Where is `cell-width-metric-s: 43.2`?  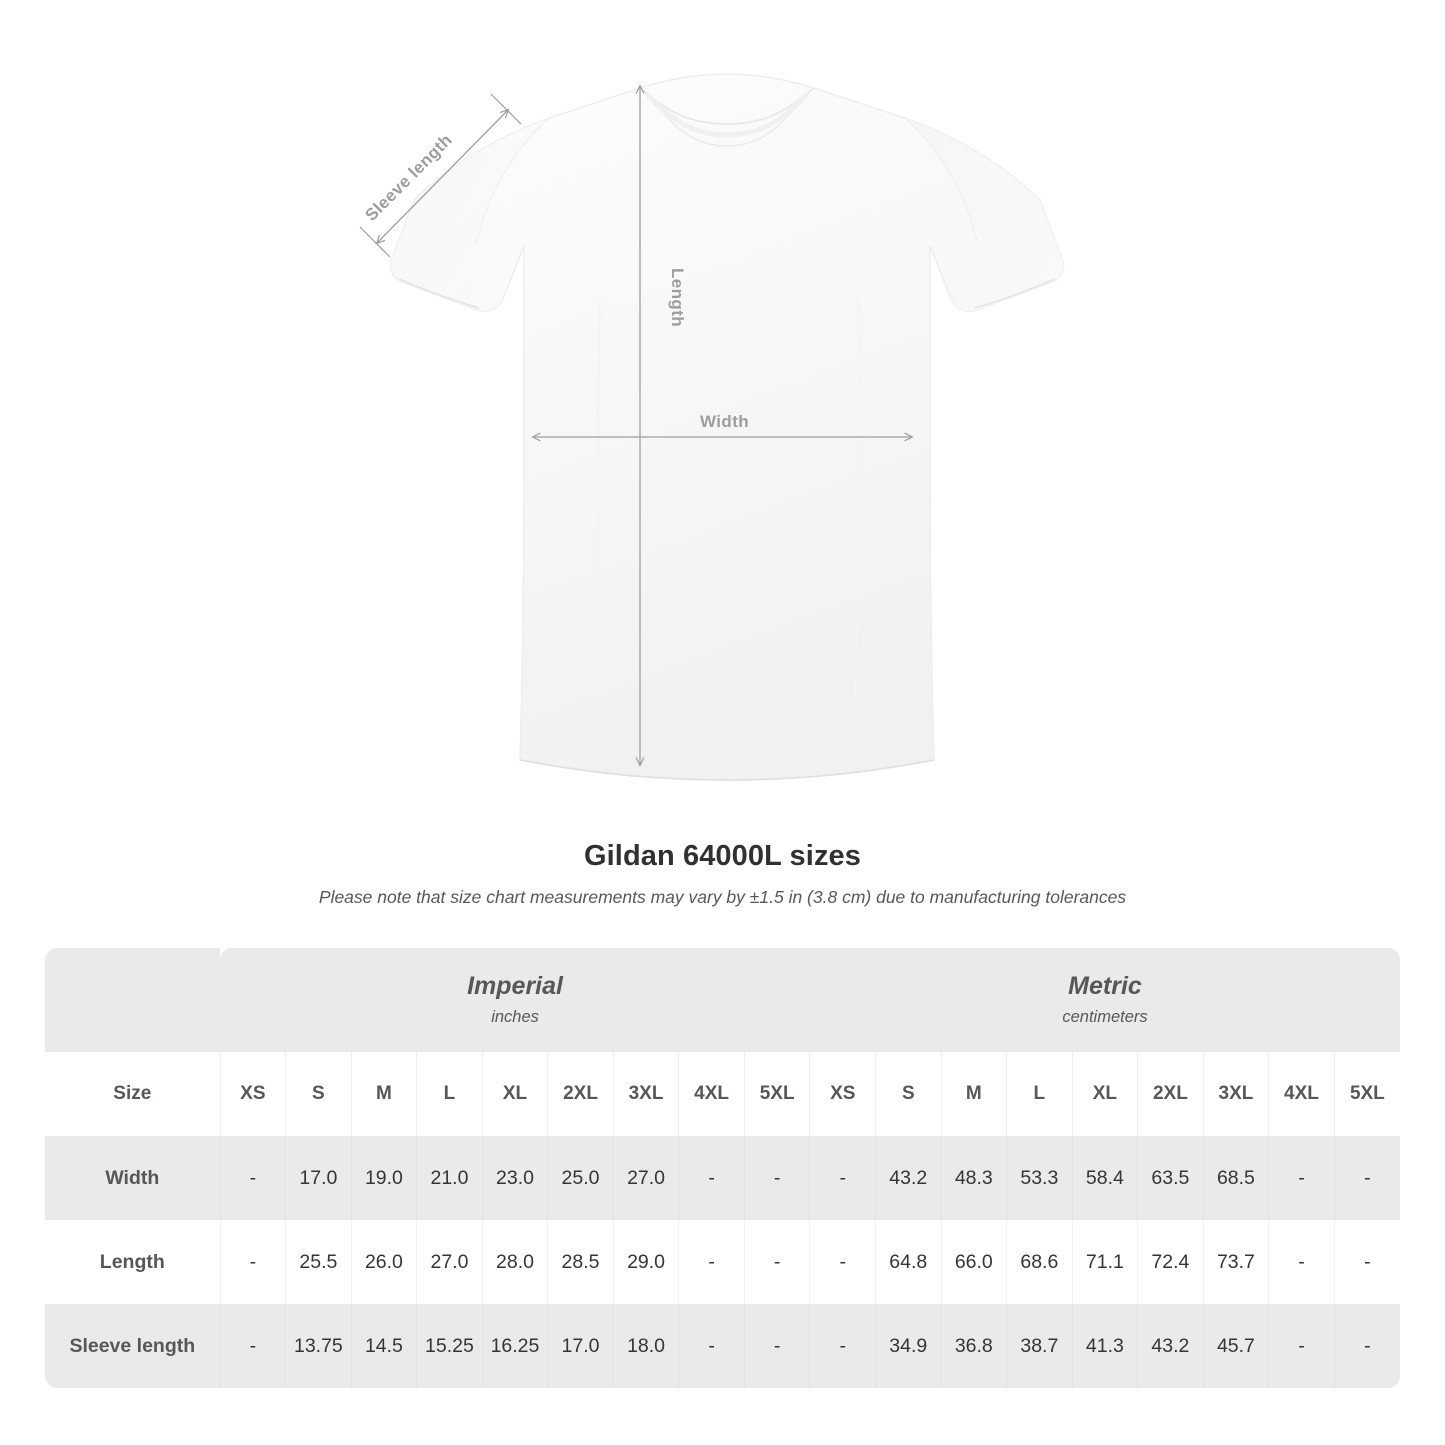
cell-width-metric-s: 43.2 is located at coordinates (908, 1178).